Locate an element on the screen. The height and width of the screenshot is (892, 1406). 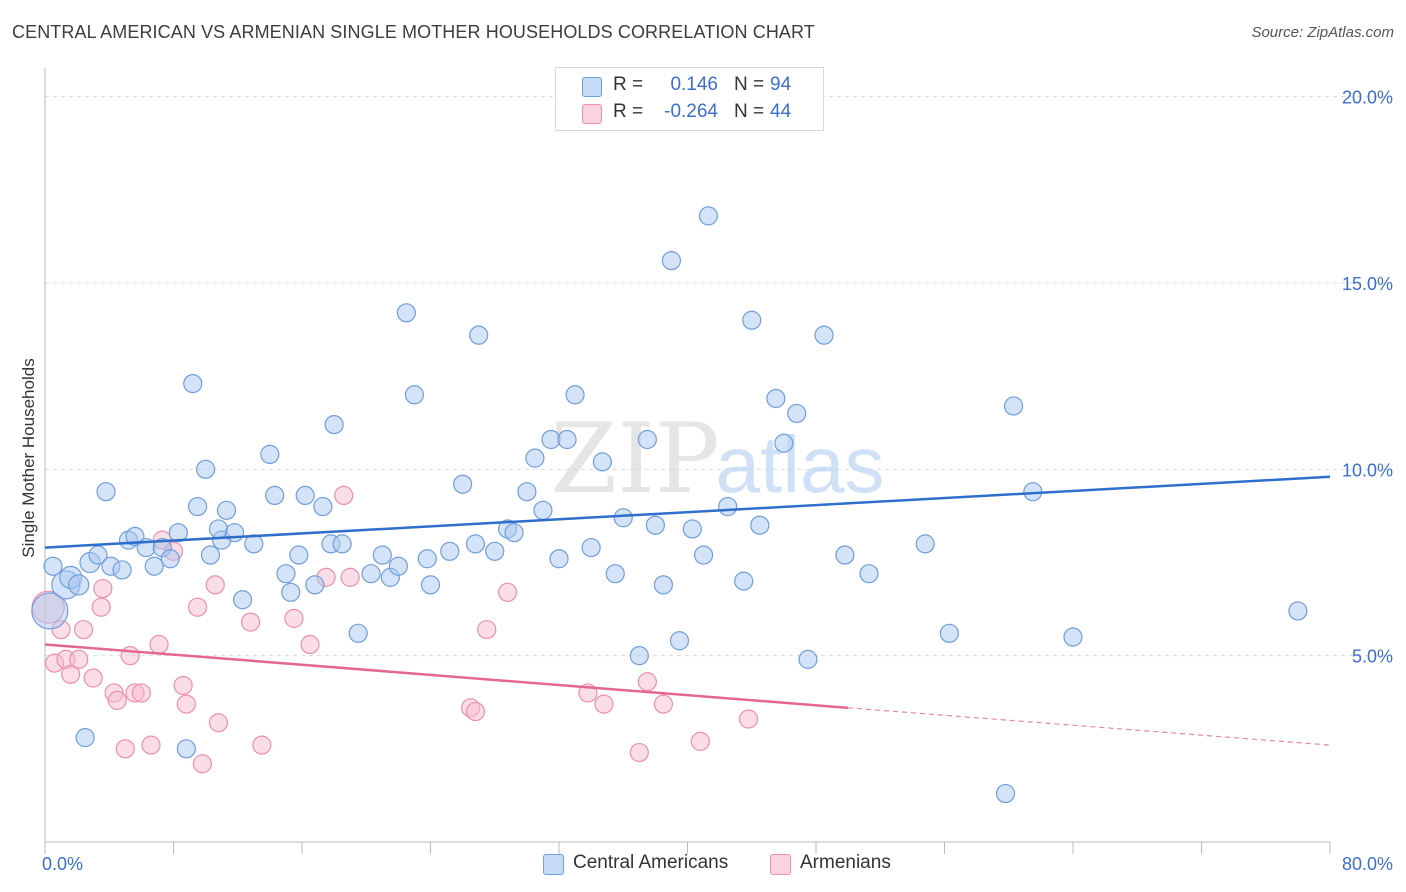
legend-row-armenians: R = -0.264 N = 44 is located at coordinates (689, 114).